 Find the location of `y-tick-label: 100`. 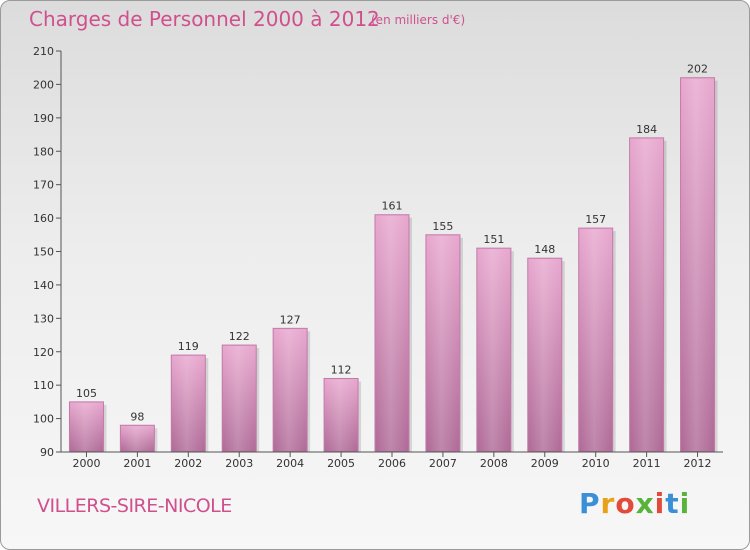

y-tick-label: 100 is located at coordinates (43, 419).